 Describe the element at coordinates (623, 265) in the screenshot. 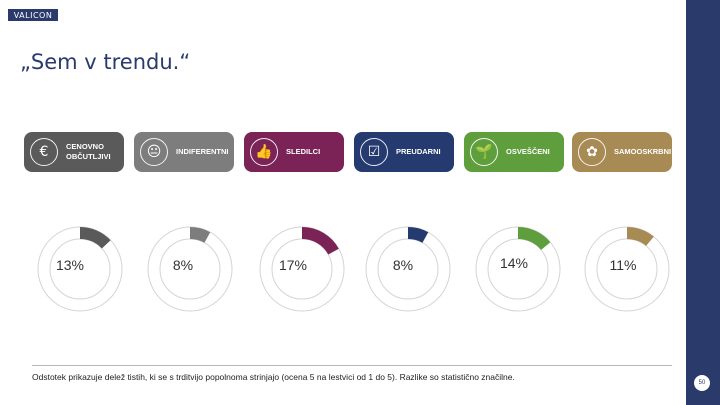

I see `percent-label: 11%` at that location.